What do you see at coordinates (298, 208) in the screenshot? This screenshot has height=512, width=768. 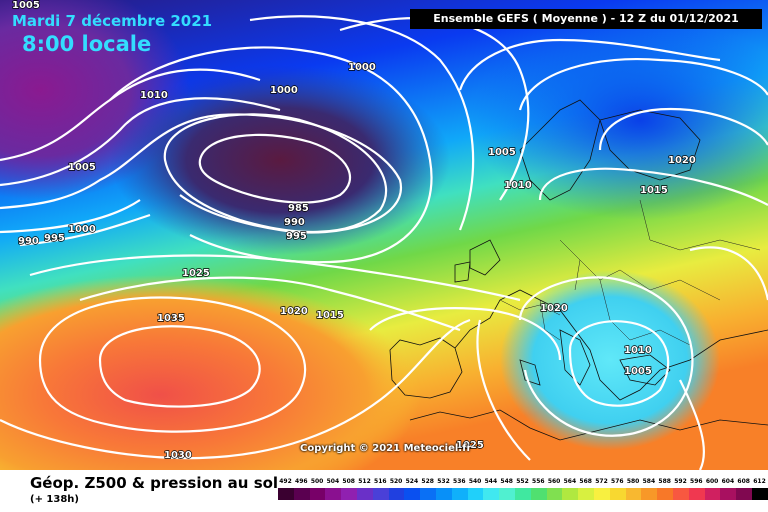 I see `isobar-label: 985` at bounding box center [298, 208].